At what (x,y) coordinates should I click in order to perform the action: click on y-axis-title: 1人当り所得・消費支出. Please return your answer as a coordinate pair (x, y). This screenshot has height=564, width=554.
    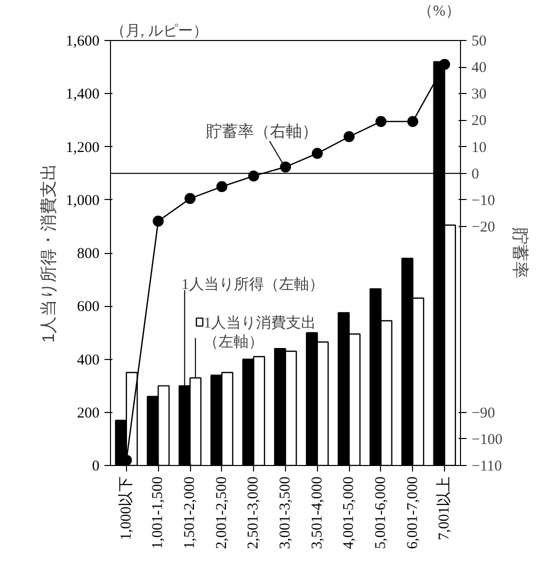
    Looking at the image, I should click on (48, 253).